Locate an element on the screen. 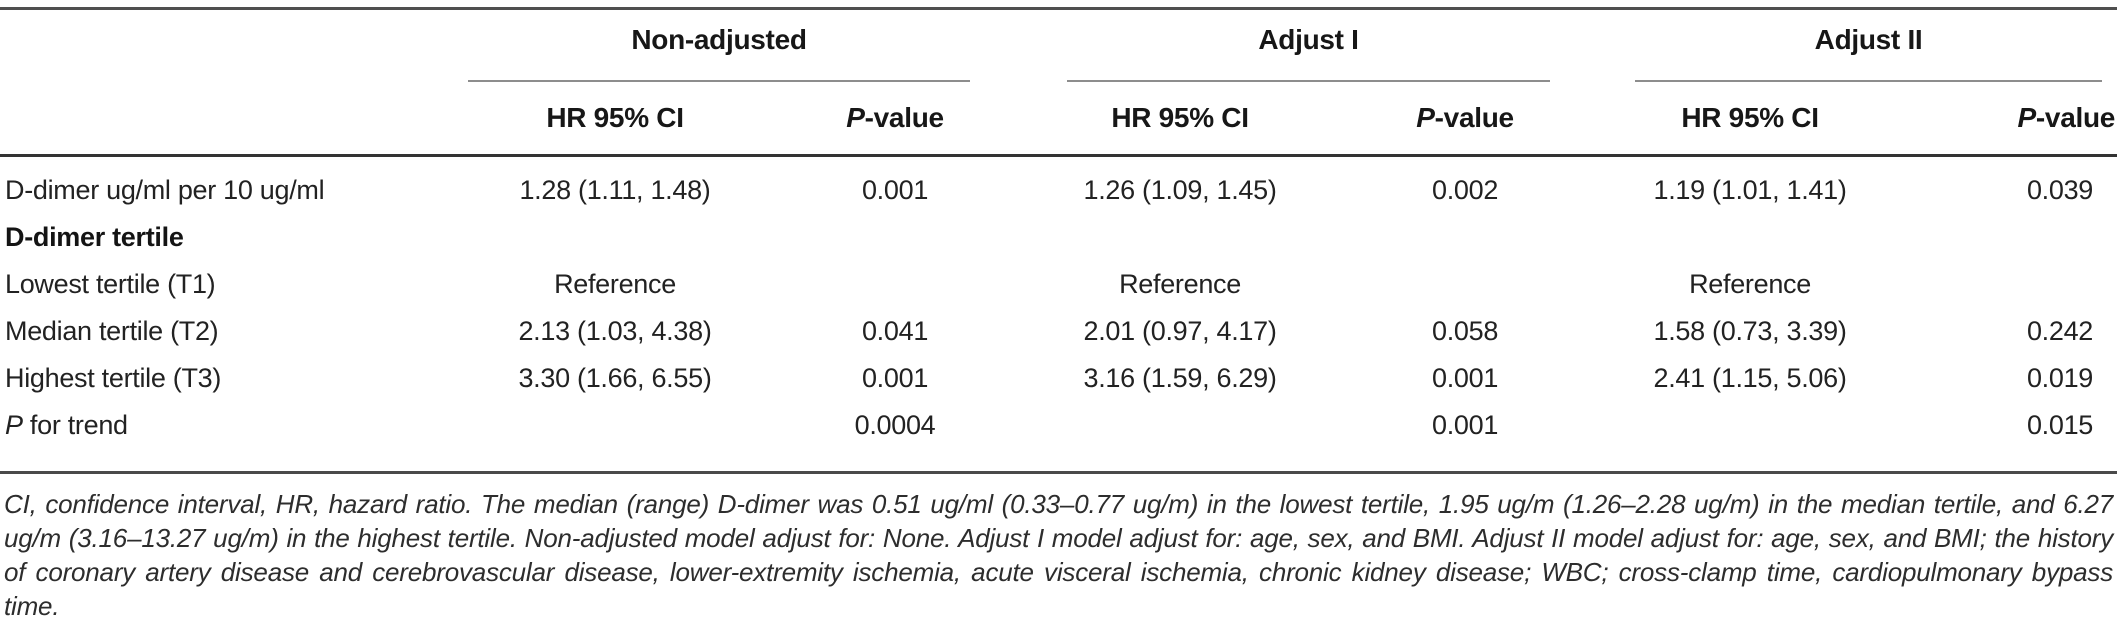 The image size is (2117, 627). row-label: P for trend is located at coordinates (220, 437).